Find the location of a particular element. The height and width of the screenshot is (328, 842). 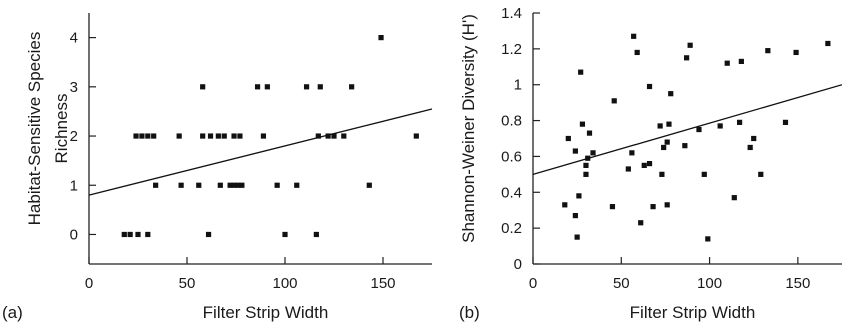

y-tick-label: 0.6 is located at coordinates (511, 156).